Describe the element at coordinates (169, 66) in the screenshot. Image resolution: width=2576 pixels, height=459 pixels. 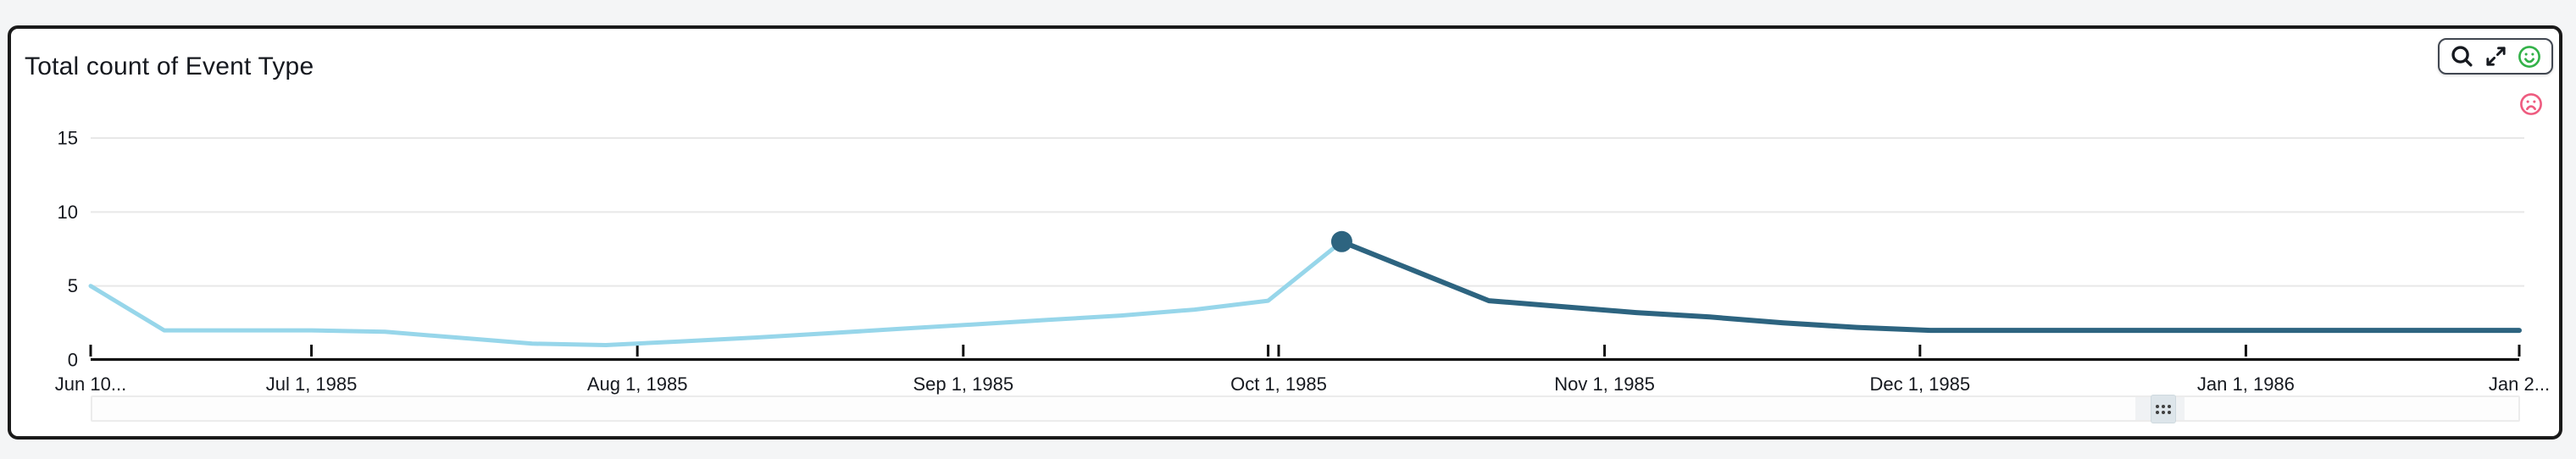
I see `visual-title: Total count of Event Type` at that location.